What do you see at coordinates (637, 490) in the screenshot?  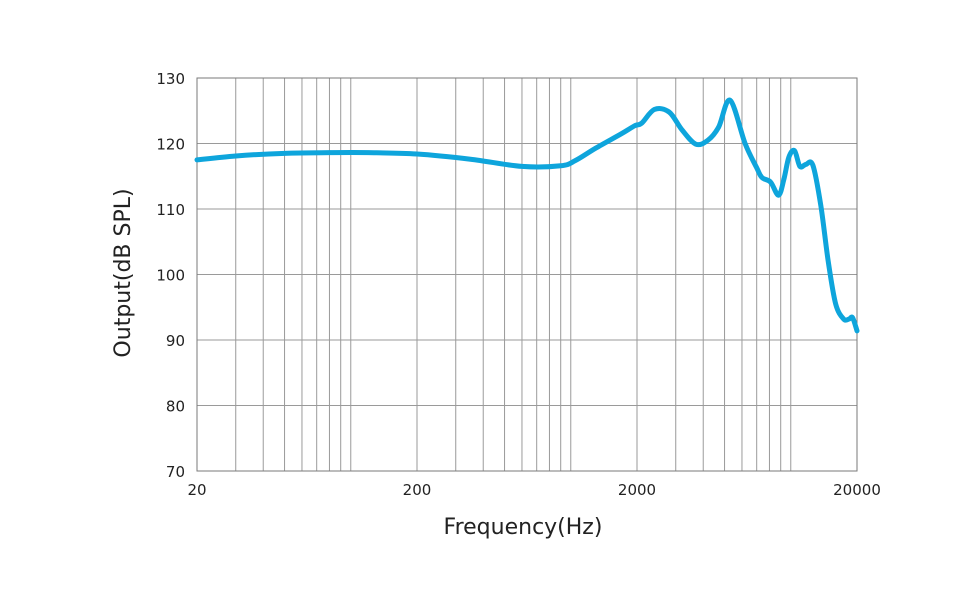 I see `x-tick-label: 2000` at bounding box center [637, 490].